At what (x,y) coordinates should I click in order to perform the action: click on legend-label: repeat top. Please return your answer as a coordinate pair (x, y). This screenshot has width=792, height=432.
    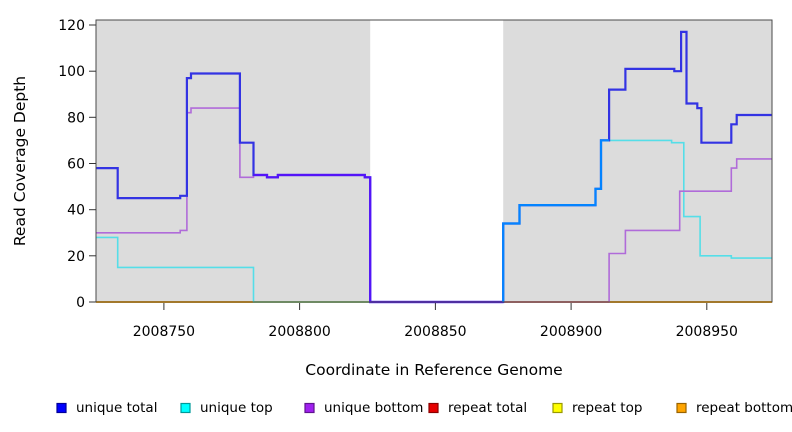
    Looking at the image, I should click on (607, 408).